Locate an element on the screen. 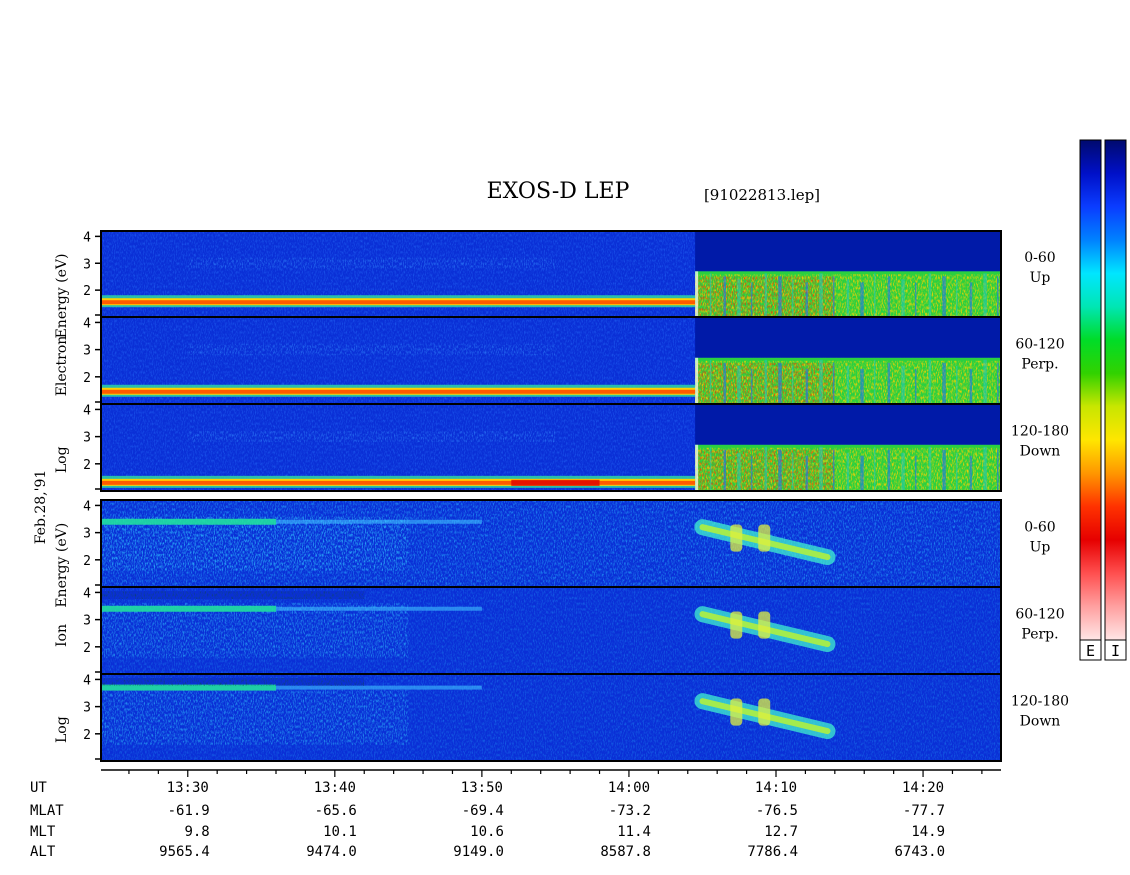 This screenshot has width=1130, height=875. y-axis-label: Energy (eV) is located at coordinates (62, 565).